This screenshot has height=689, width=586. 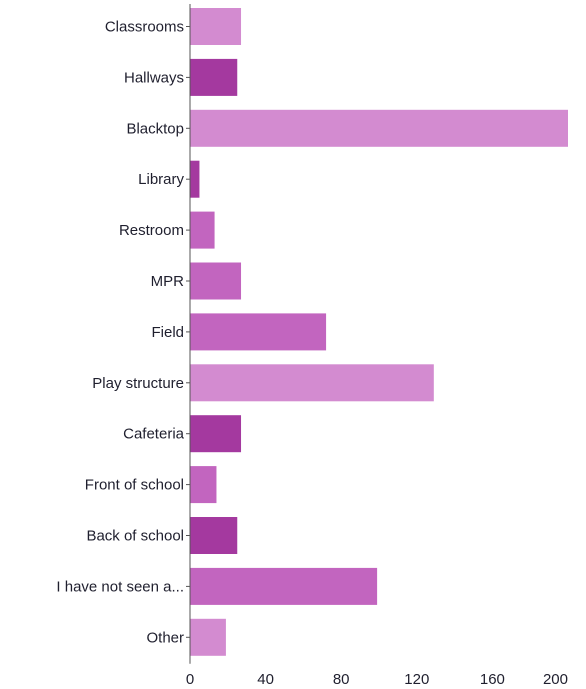 I want to click on x-tick-label: 200, so click(x=555, y=679).